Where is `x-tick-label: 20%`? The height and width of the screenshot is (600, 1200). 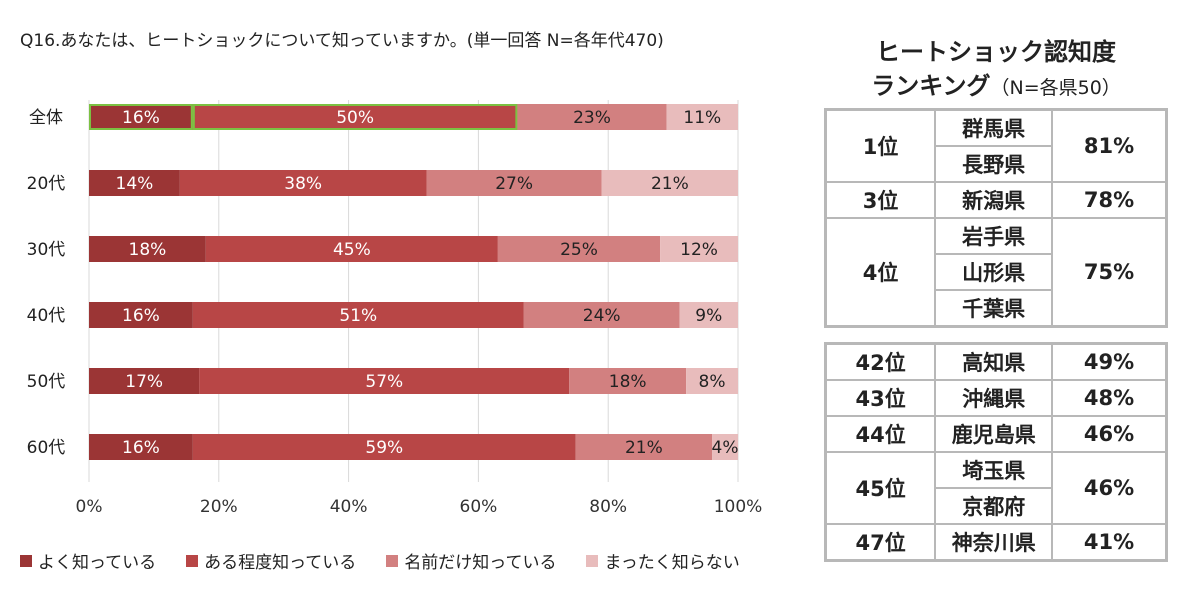 x-tick-label: 20% is located at coordinates (219, 507).